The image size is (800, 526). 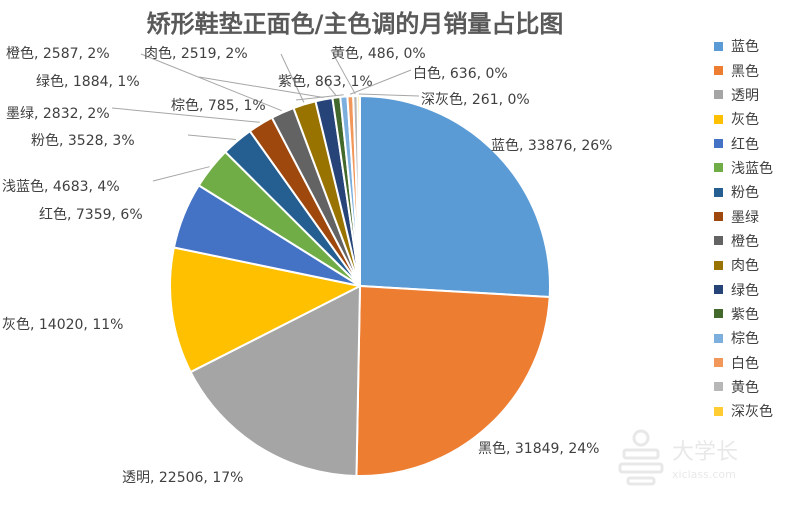 I want to click on legend-item-12: 棕色, so click(x=757, y=338).